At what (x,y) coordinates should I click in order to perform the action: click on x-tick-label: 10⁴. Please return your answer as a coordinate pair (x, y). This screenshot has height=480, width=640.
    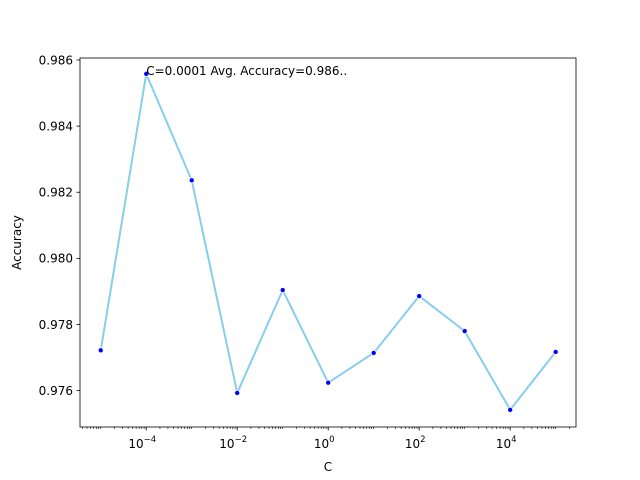
    Looking at the image, I should click on (506, 443).